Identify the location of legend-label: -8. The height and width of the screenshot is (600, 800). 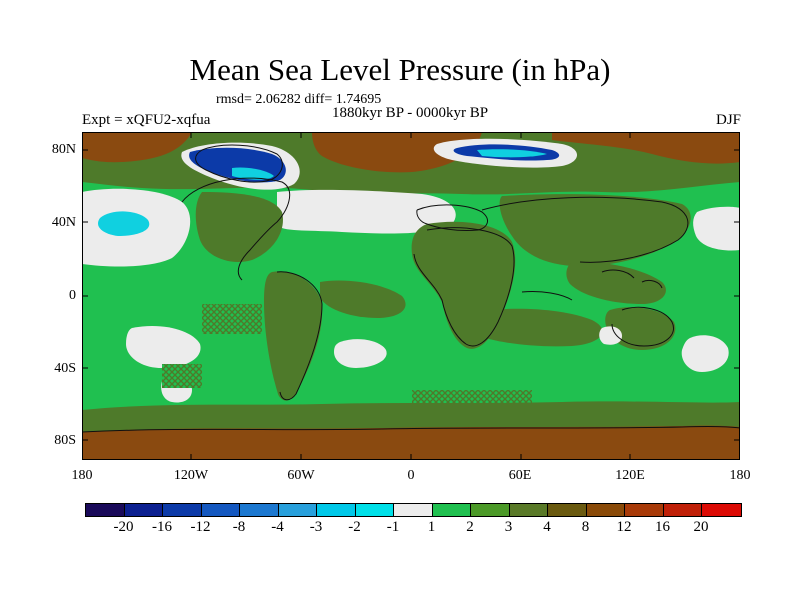
(239, 527).